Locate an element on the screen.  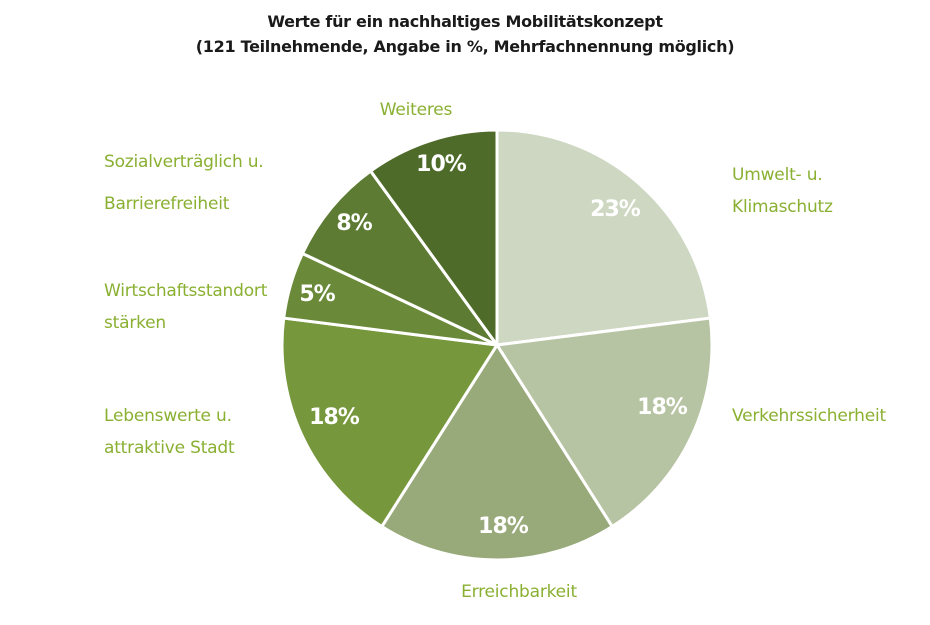
slice-category-label: Klimaschutz is located at coordinates (782, 207).